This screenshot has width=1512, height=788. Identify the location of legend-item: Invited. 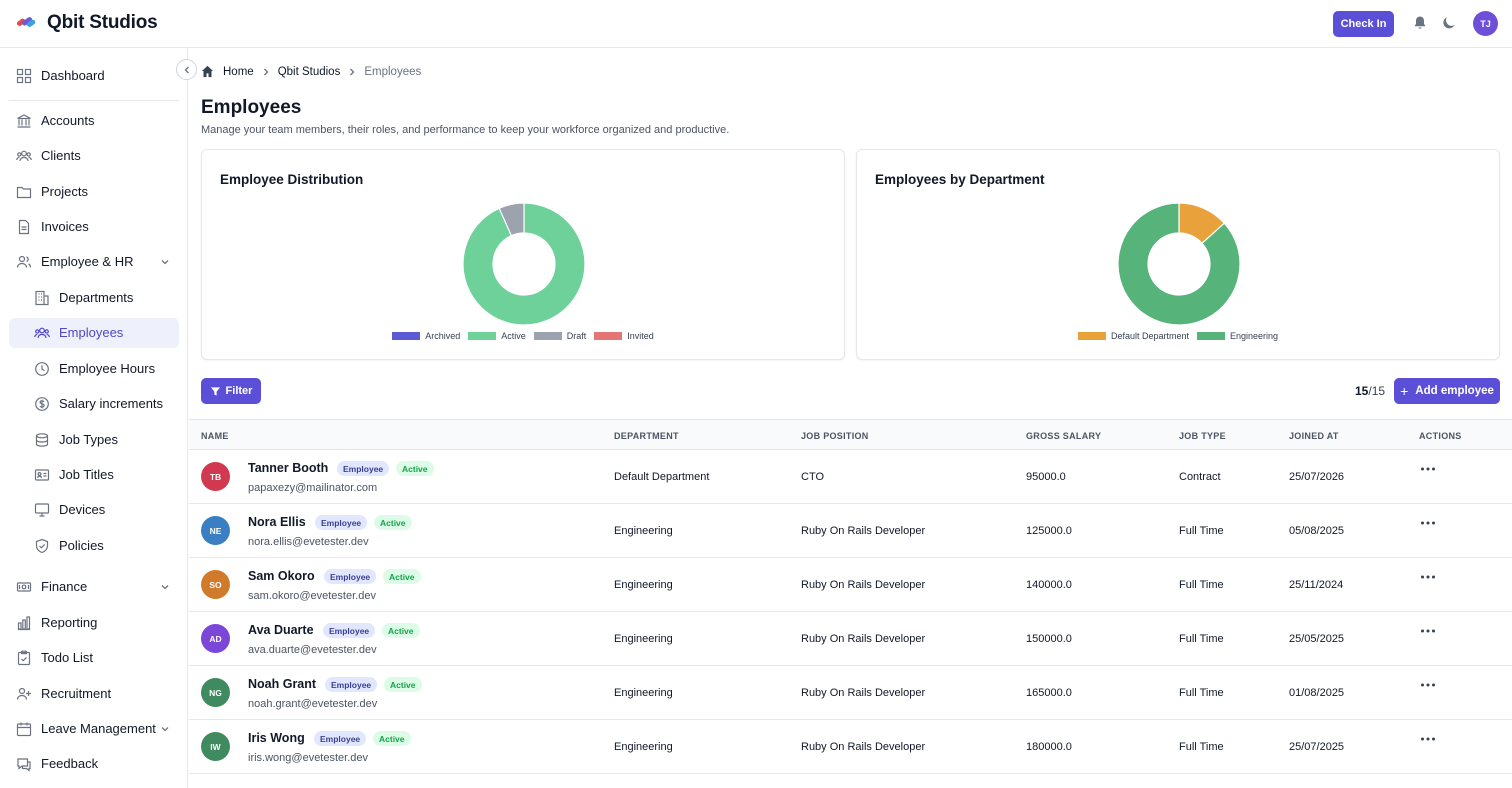
(624, 336).